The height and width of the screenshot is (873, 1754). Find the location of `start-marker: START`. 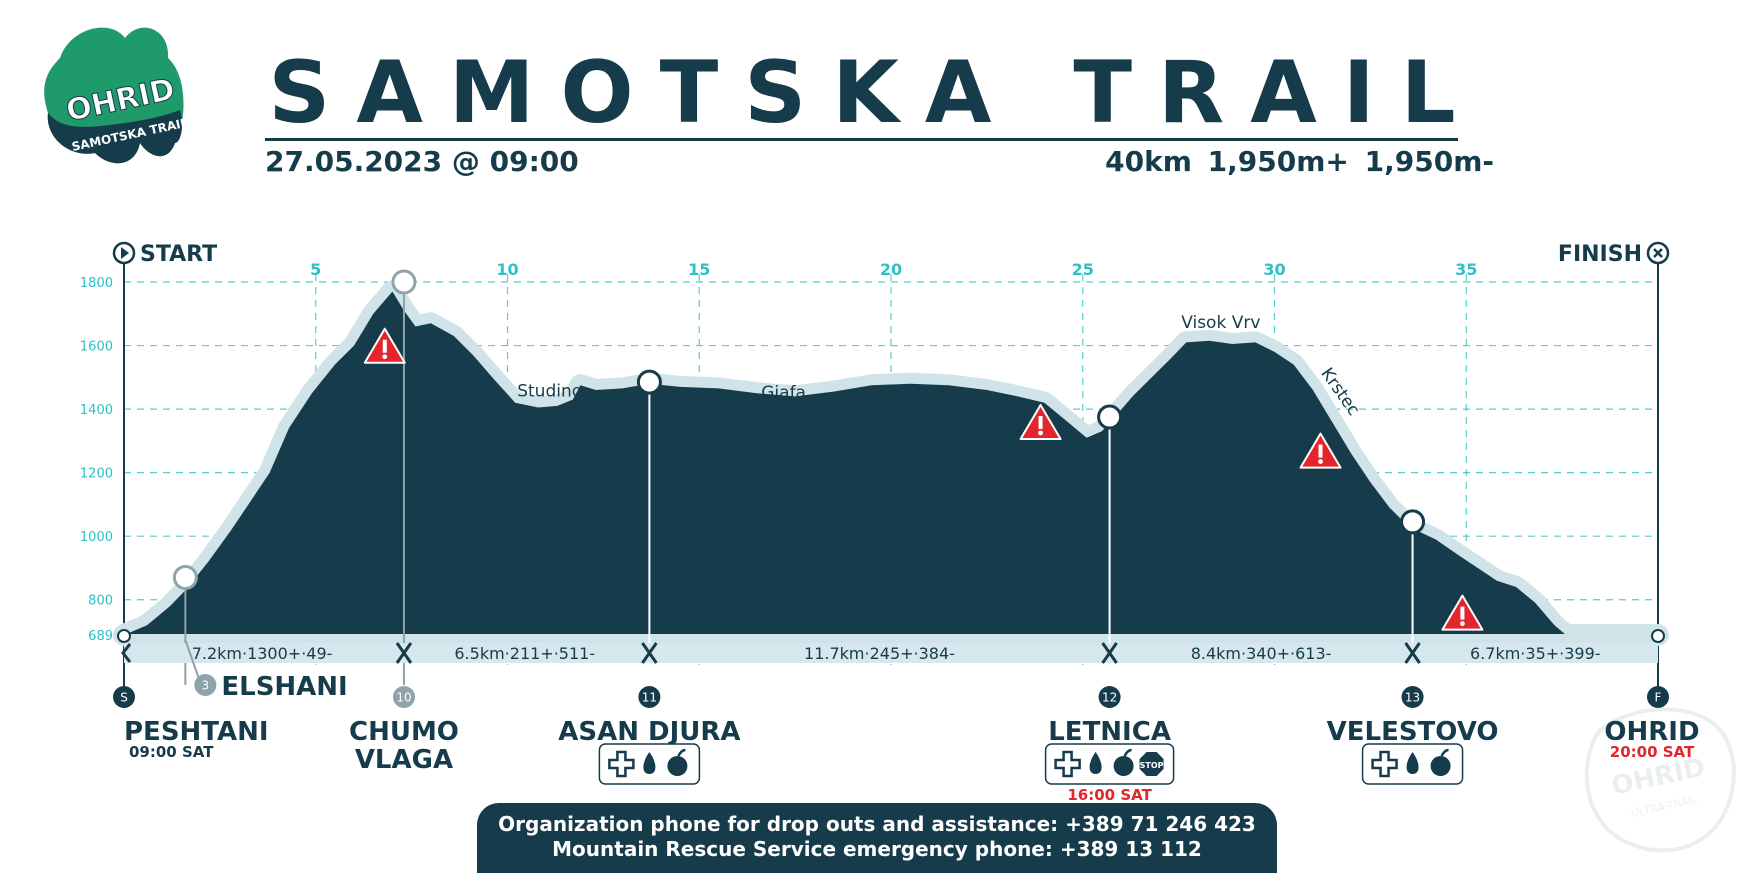

start-marker: START is located at coordinates (164, 254).